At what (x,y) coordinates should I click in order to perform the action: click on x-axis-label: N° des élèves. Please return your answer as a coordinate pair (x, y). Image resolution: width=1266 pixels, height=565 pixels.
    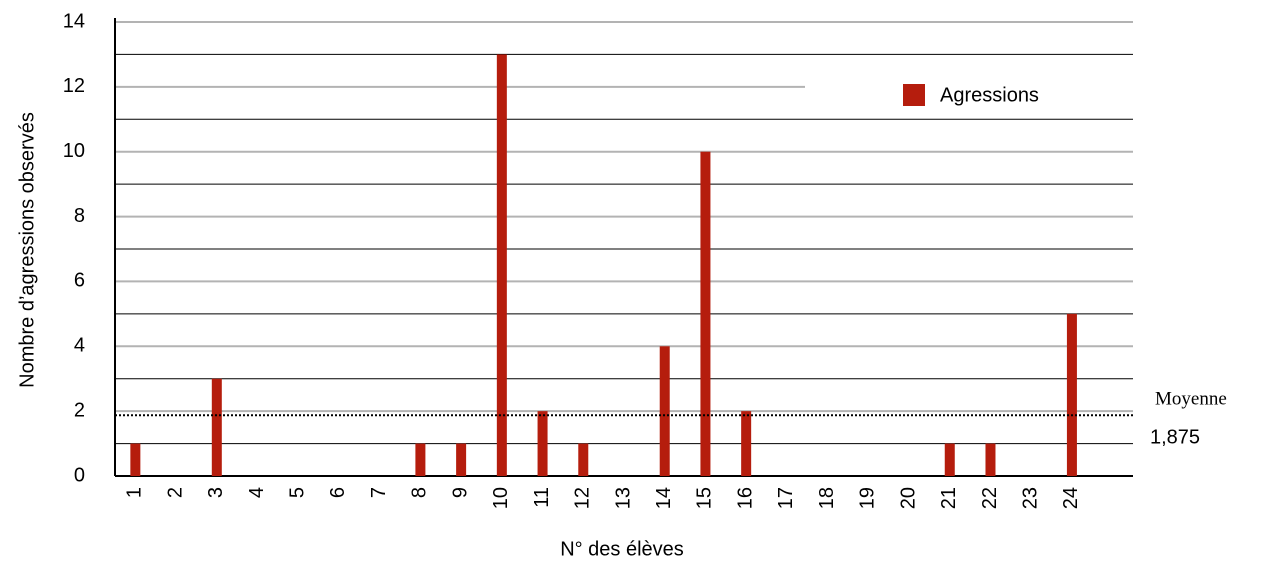
    Looking at the image, I should click on (622, 549).